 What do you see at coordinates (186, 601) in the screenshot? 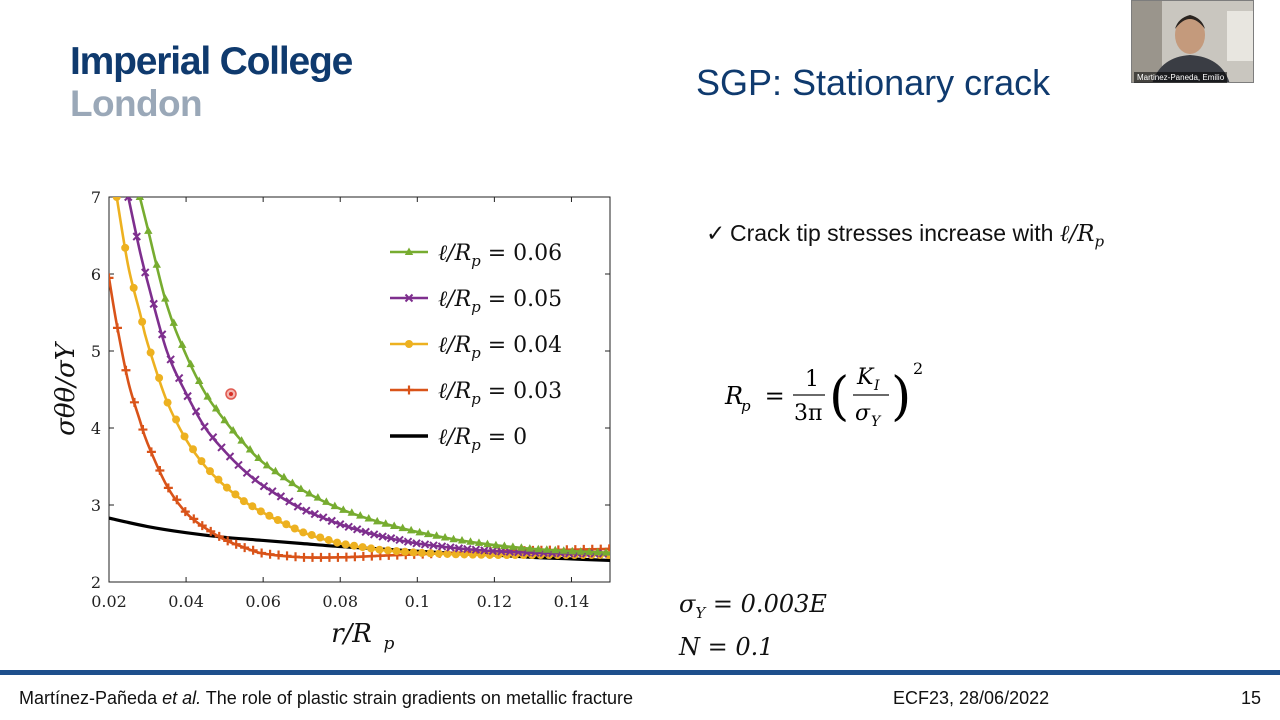
I see `x-tick-label: 0.04` at bounding box center [186, 601].